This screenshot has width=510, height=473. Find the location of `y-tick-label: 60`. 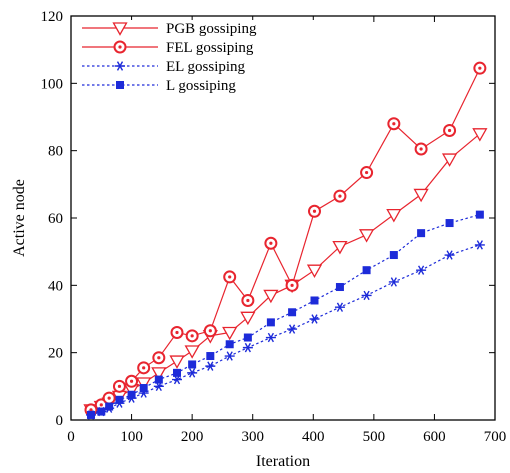

y-tick-label: 60 is located at coordinates (55, 219).